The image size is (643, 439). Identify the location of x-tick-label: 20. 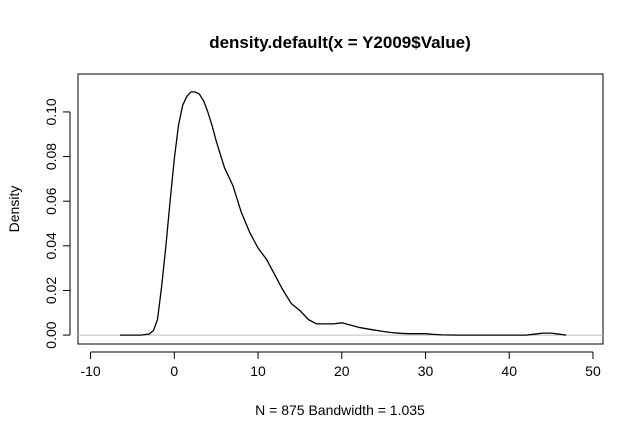
(342, 371).